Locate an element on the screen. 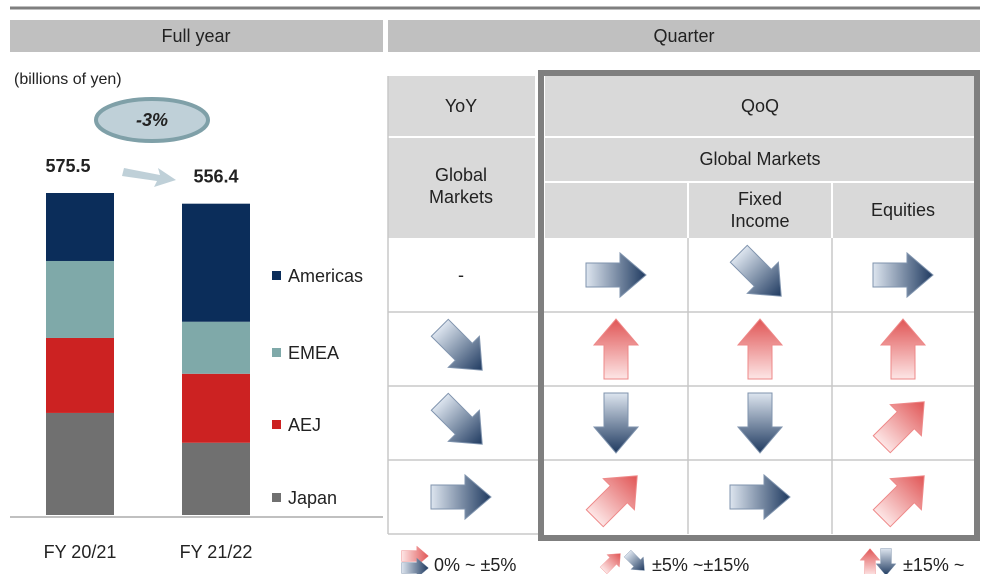 Image resolution: width=988 pixels, height=579 pixels. x-tick-label: FY 20/21 is located at coordinates (80, 552).